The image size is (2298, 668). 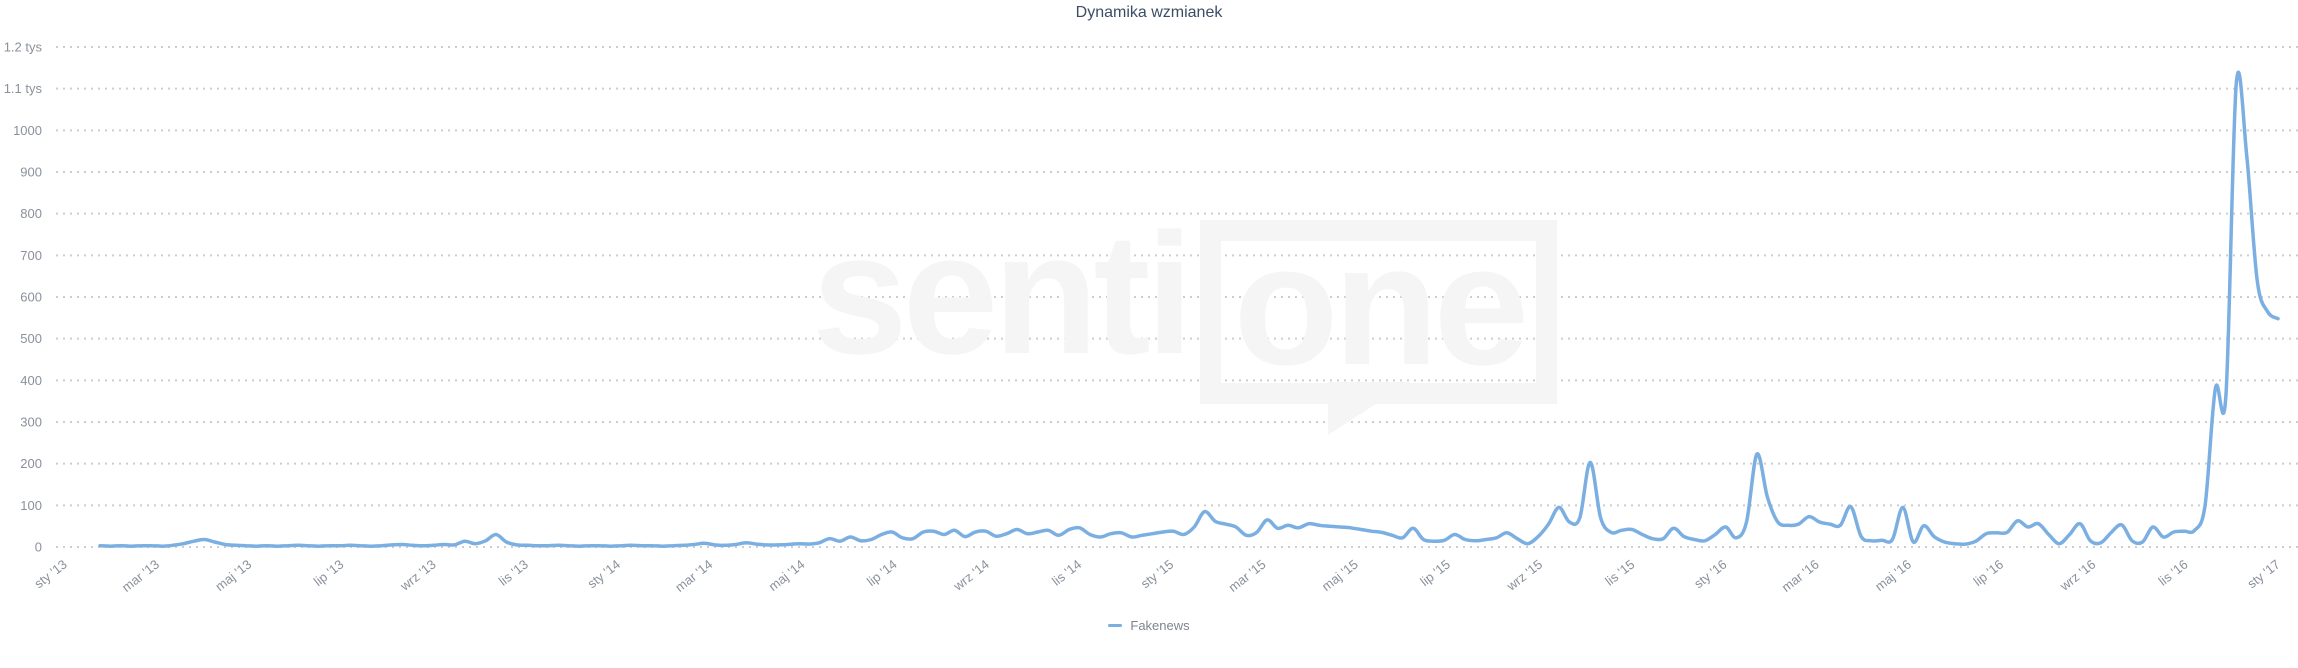 What do you see at coordinates (23, 47) in the screenshot?
I see `y-axis-tick-label: 1.2 tys` at bounding box center [23, 47].